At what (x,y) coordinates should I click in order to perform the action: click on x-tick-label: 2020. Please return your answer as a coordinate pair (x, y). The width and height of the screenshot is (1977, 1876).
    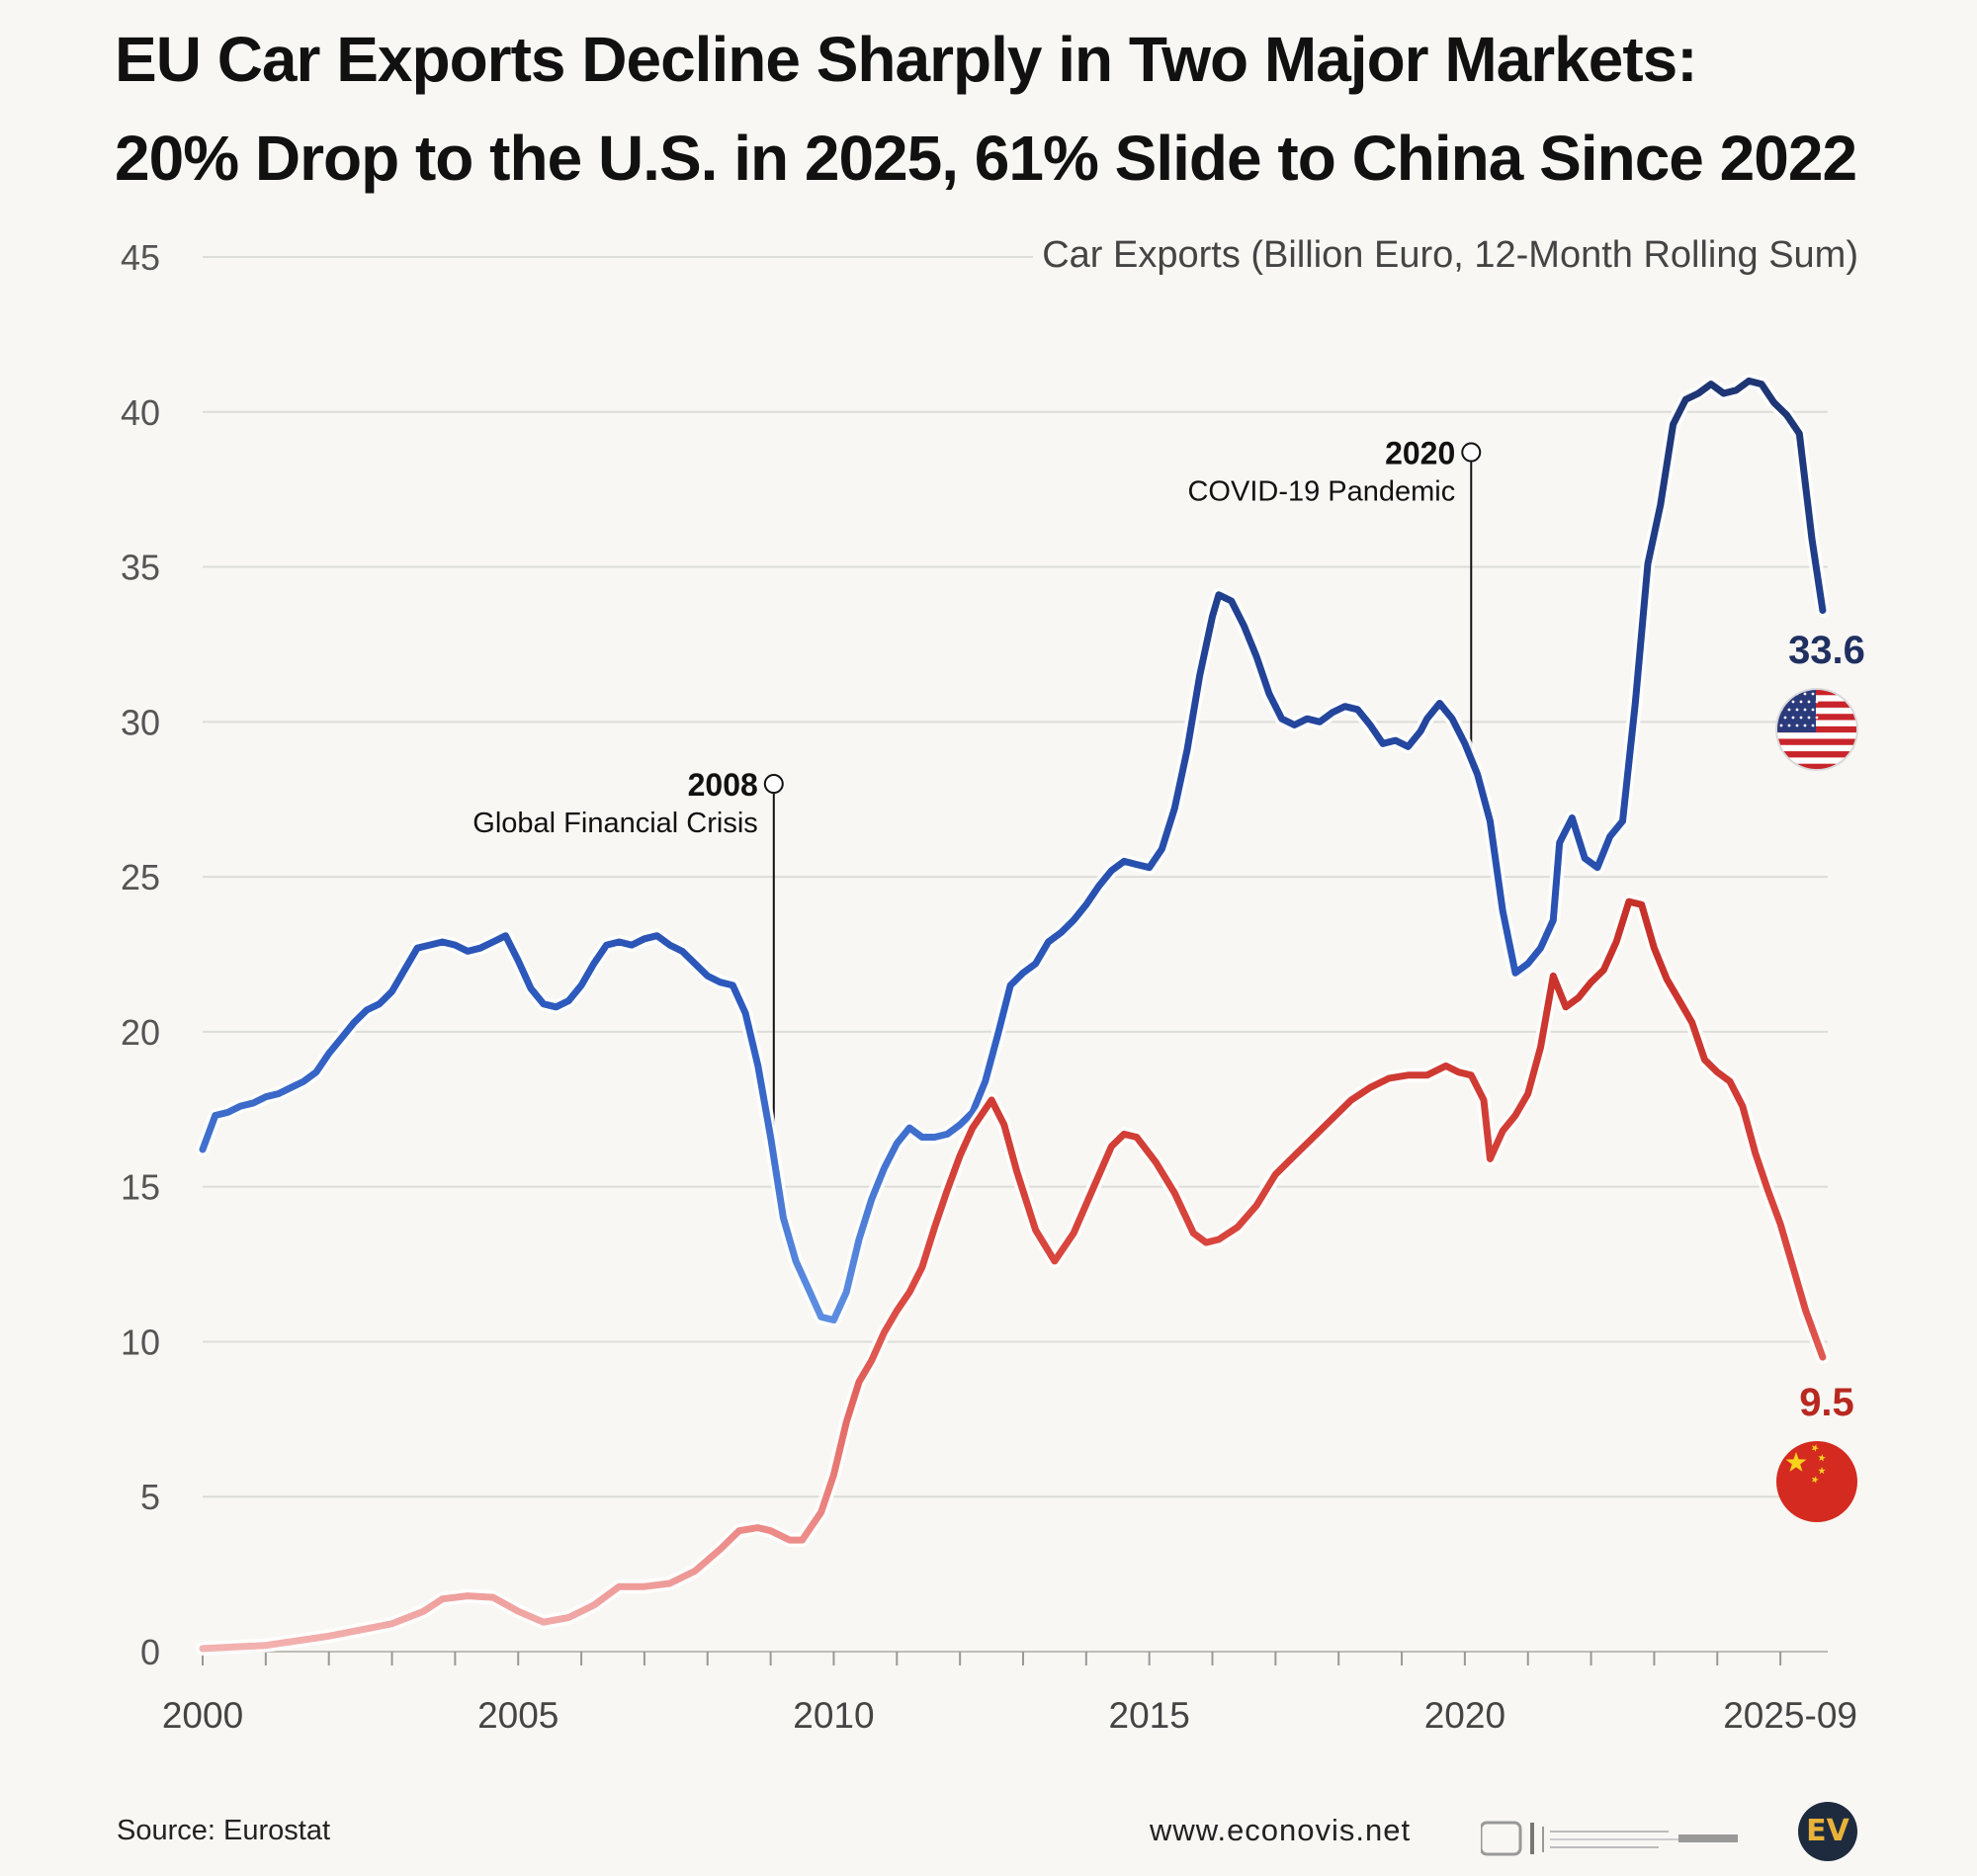
    Looking at the image, I should click on (1465, 1715).